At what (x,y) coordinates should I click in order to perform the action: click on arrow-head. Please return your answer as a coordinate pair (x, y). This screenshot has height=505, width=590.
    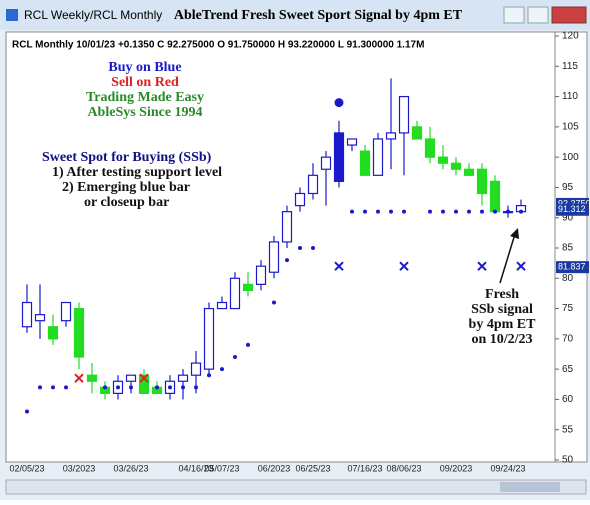
    Looking at the image, I should click on (514, 233).